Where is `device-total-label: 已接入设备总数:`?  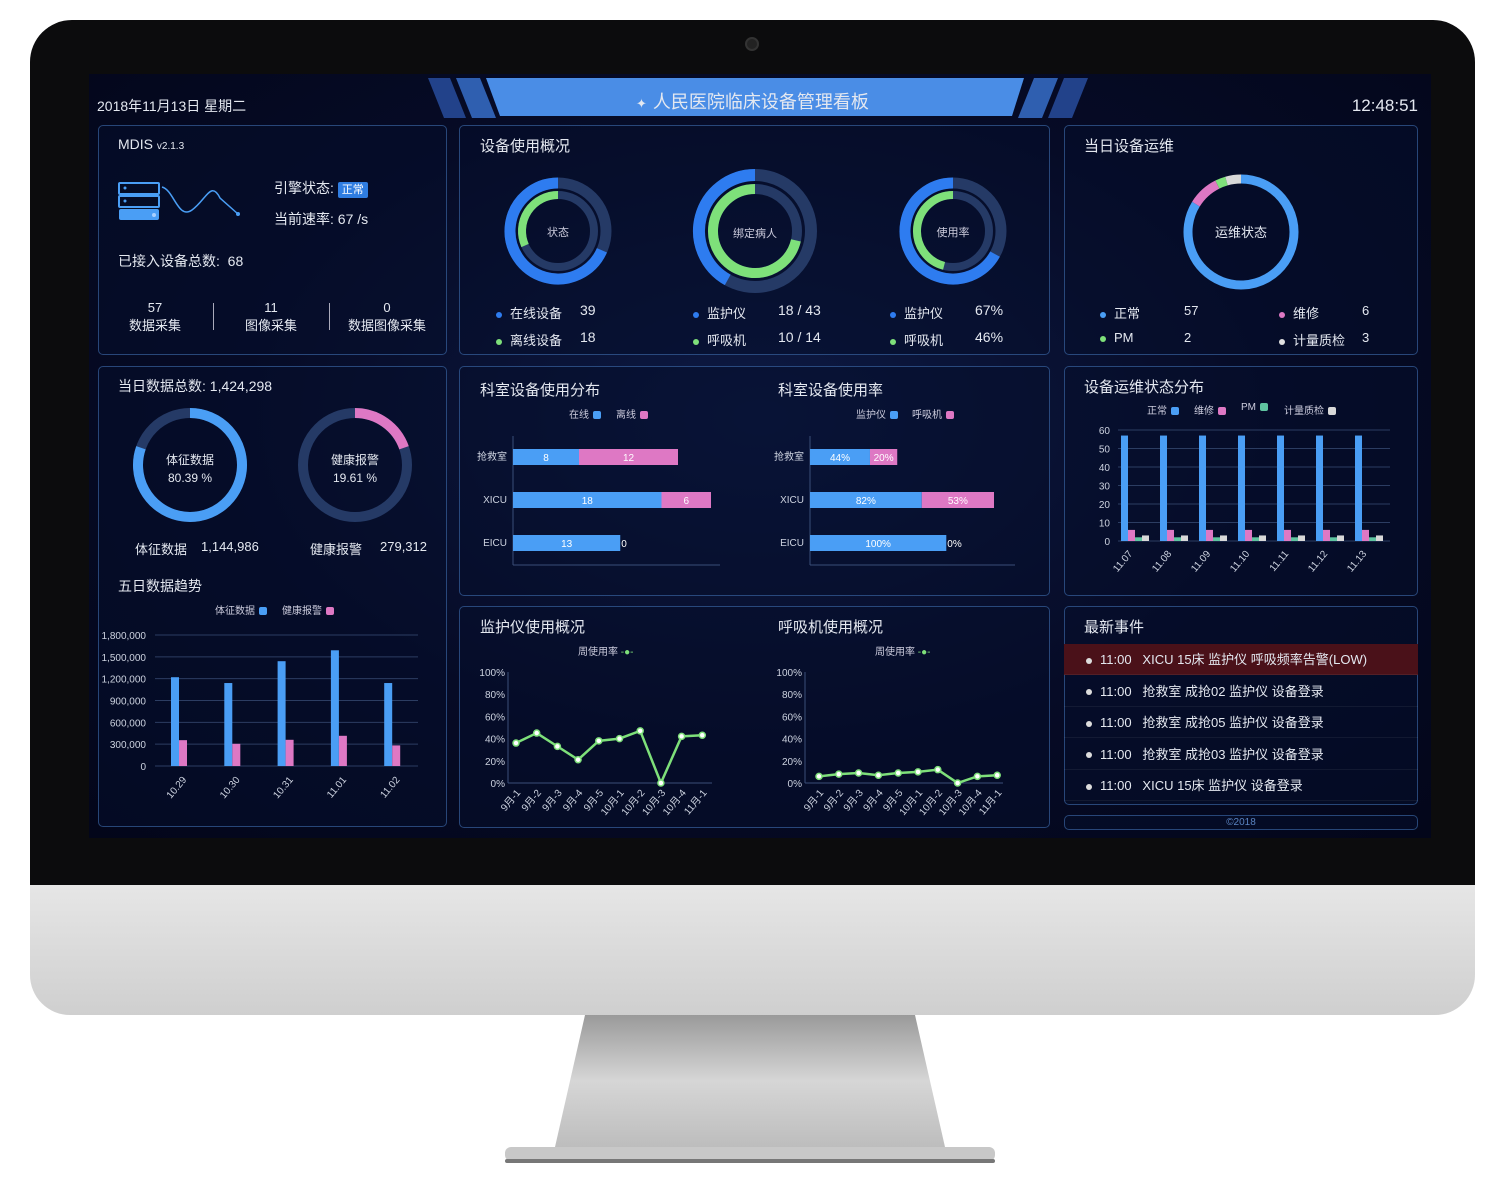
device-total-label: 已接入设备总数: is located at coordinates (169, 261).